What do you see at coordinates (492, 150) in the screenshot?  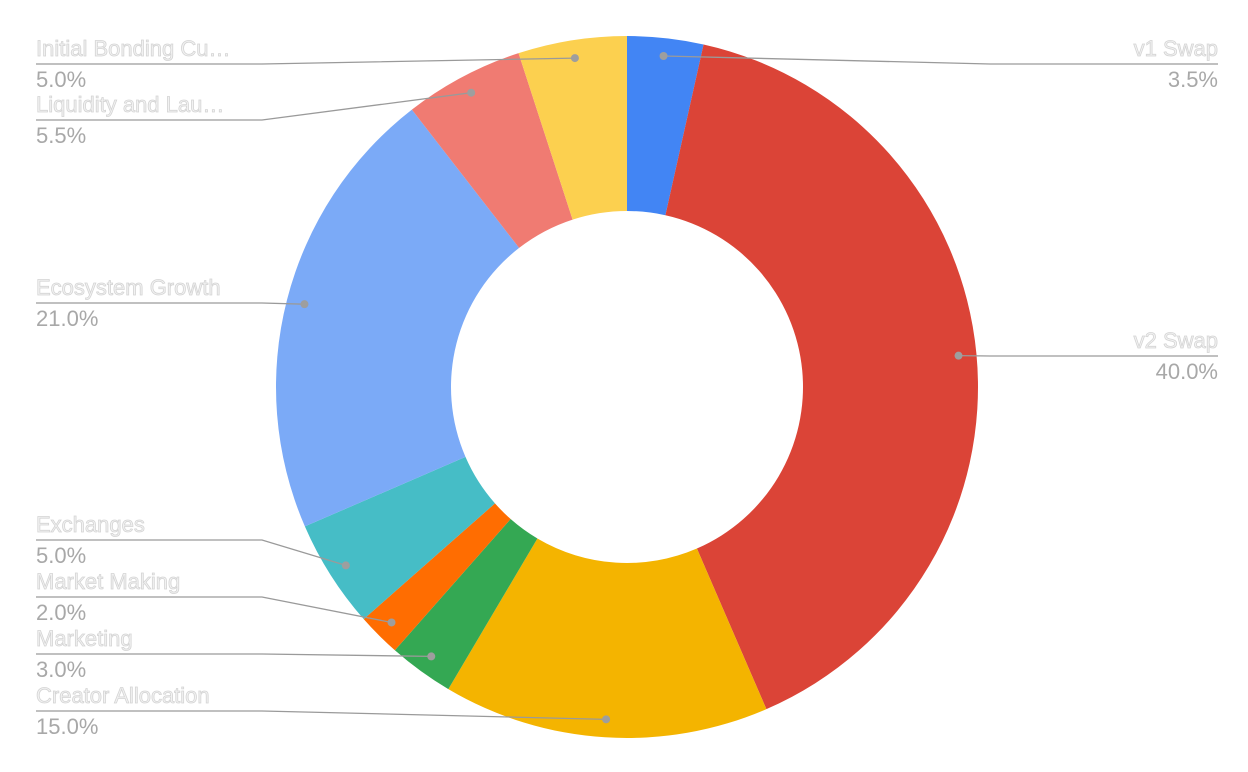 I see `slice-liquidity-and-lau` at bounding box center [492, 150].